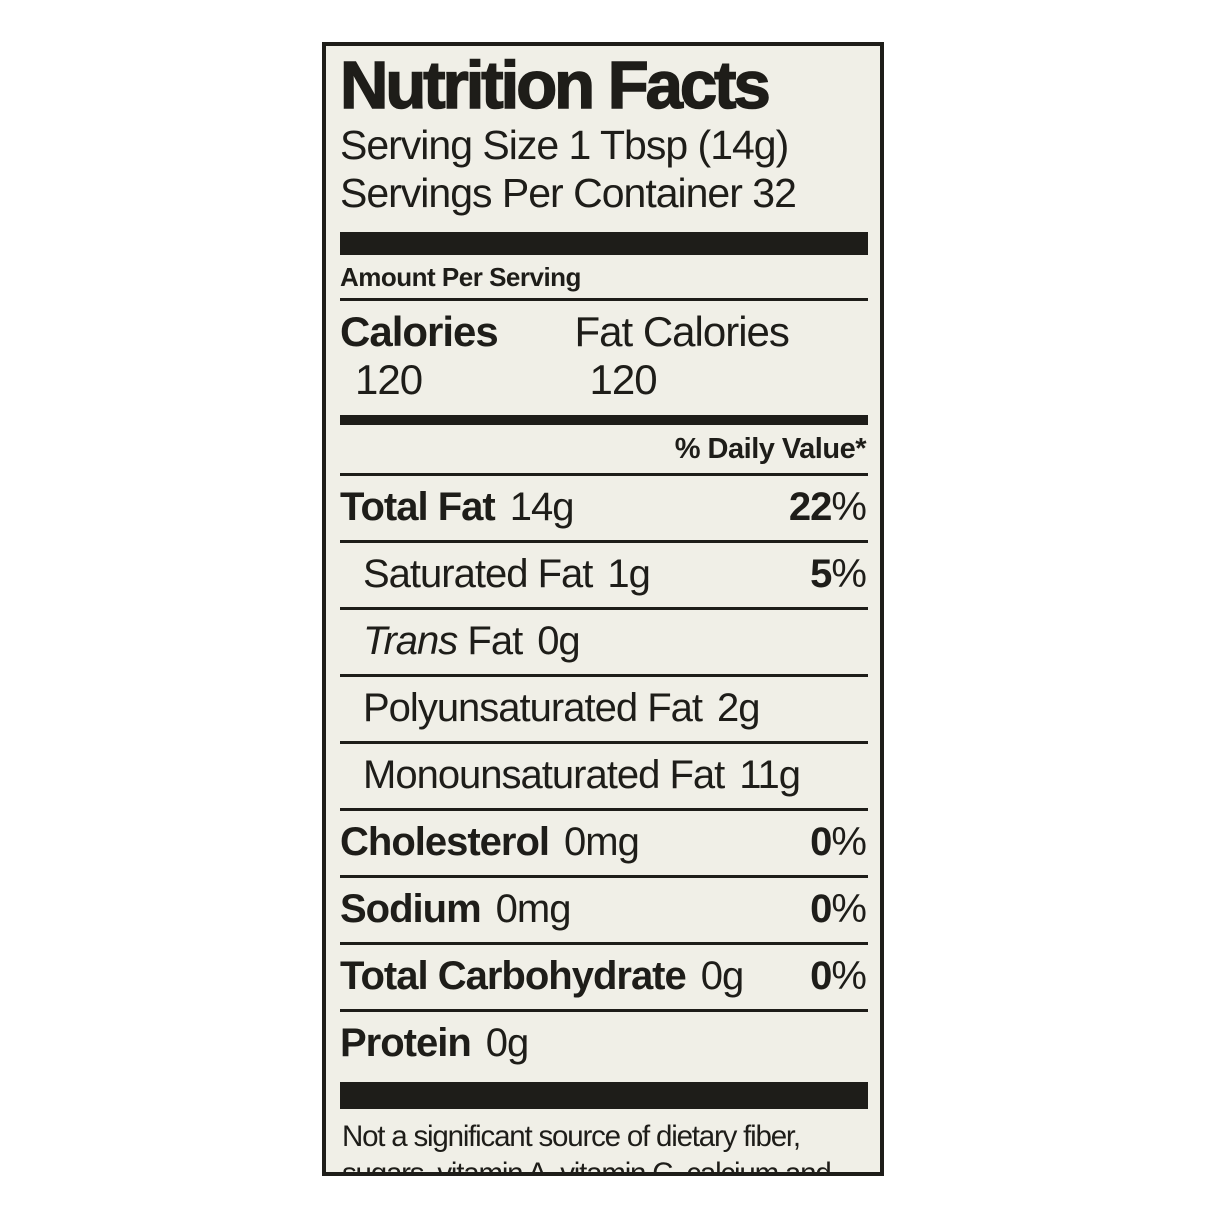 The image size is (1214, 1214). What do you see at coordinates (542, 507) in the screenshot?
I see `nutrient-amount: 14g` at bounding box center [542, 507].